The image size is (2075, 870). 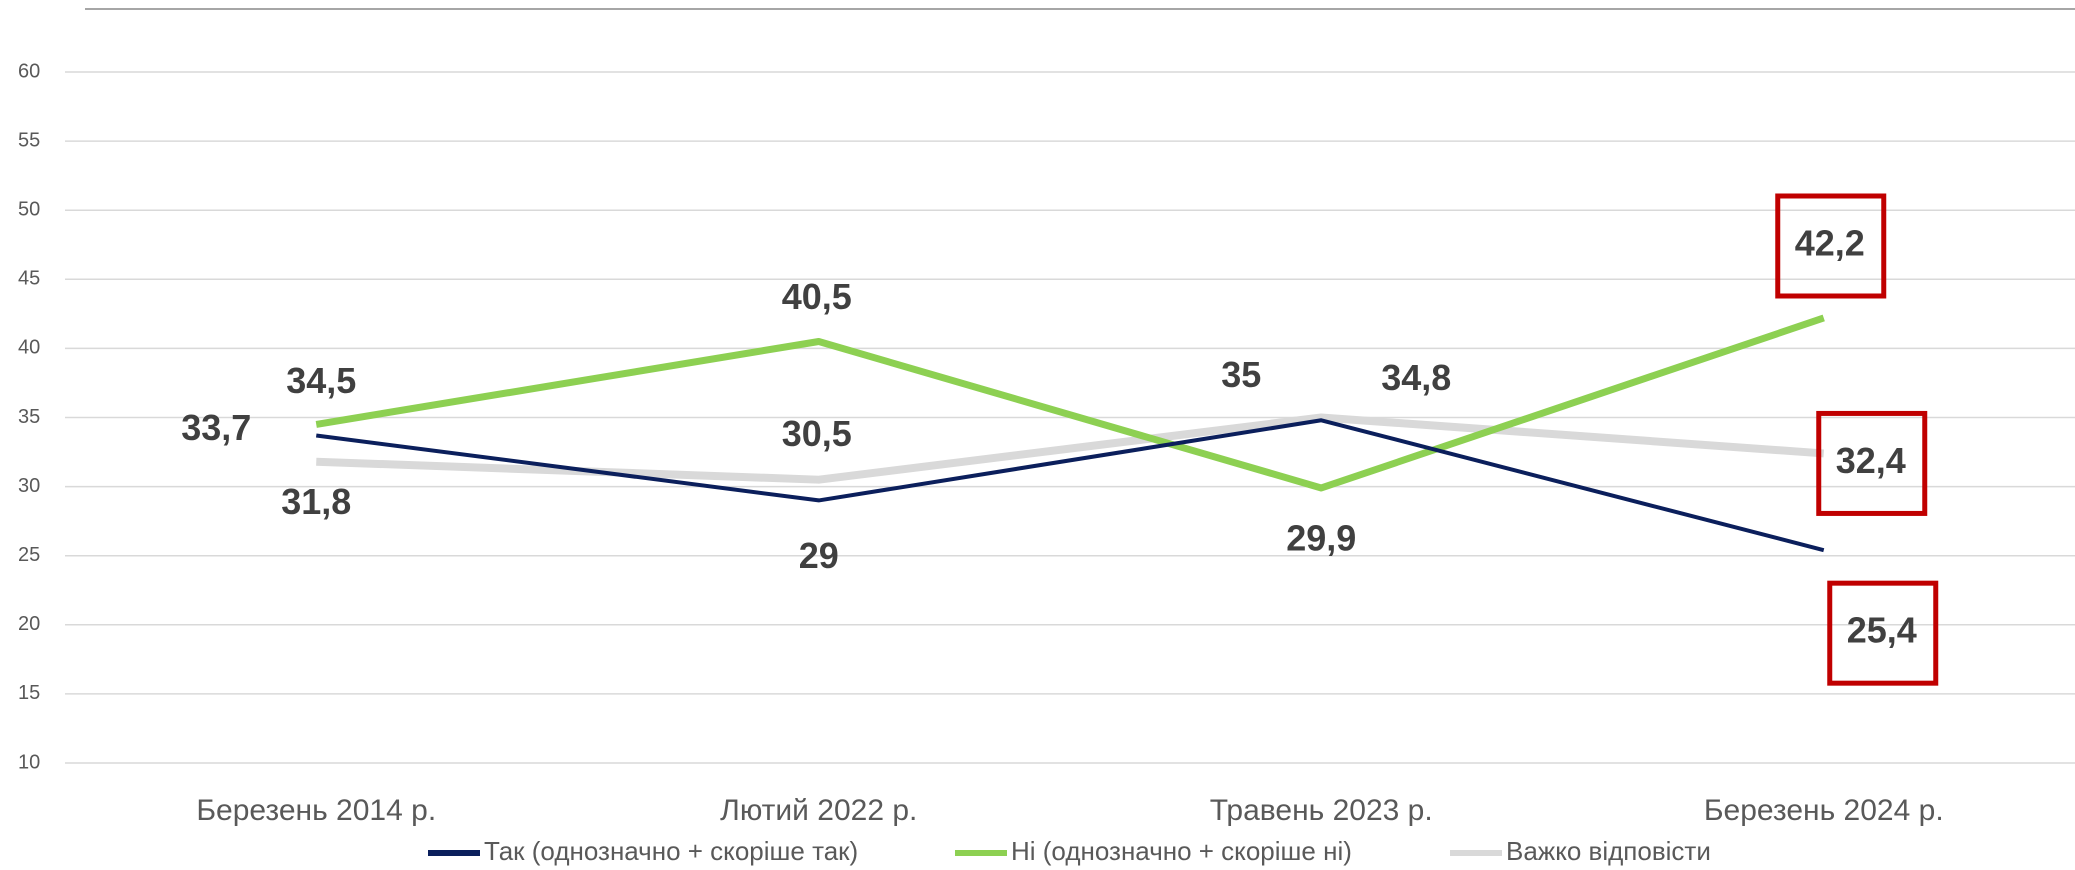 What do you see at coordinates (1882, 630) in the screenshot?
I see `data-label: 25,4` at bounding box center [1882, 630].